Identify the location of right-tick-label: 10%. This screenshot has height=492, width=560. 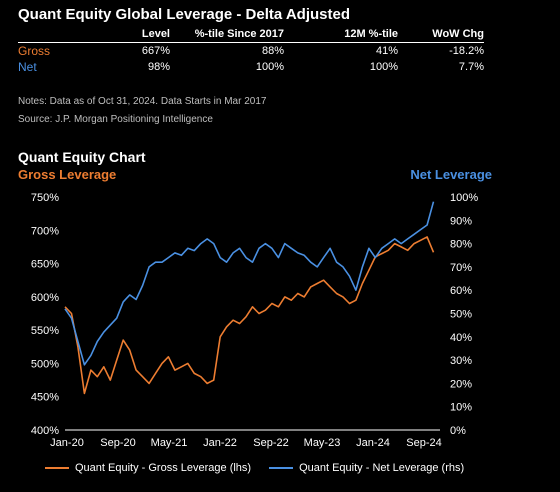
(461, 408).